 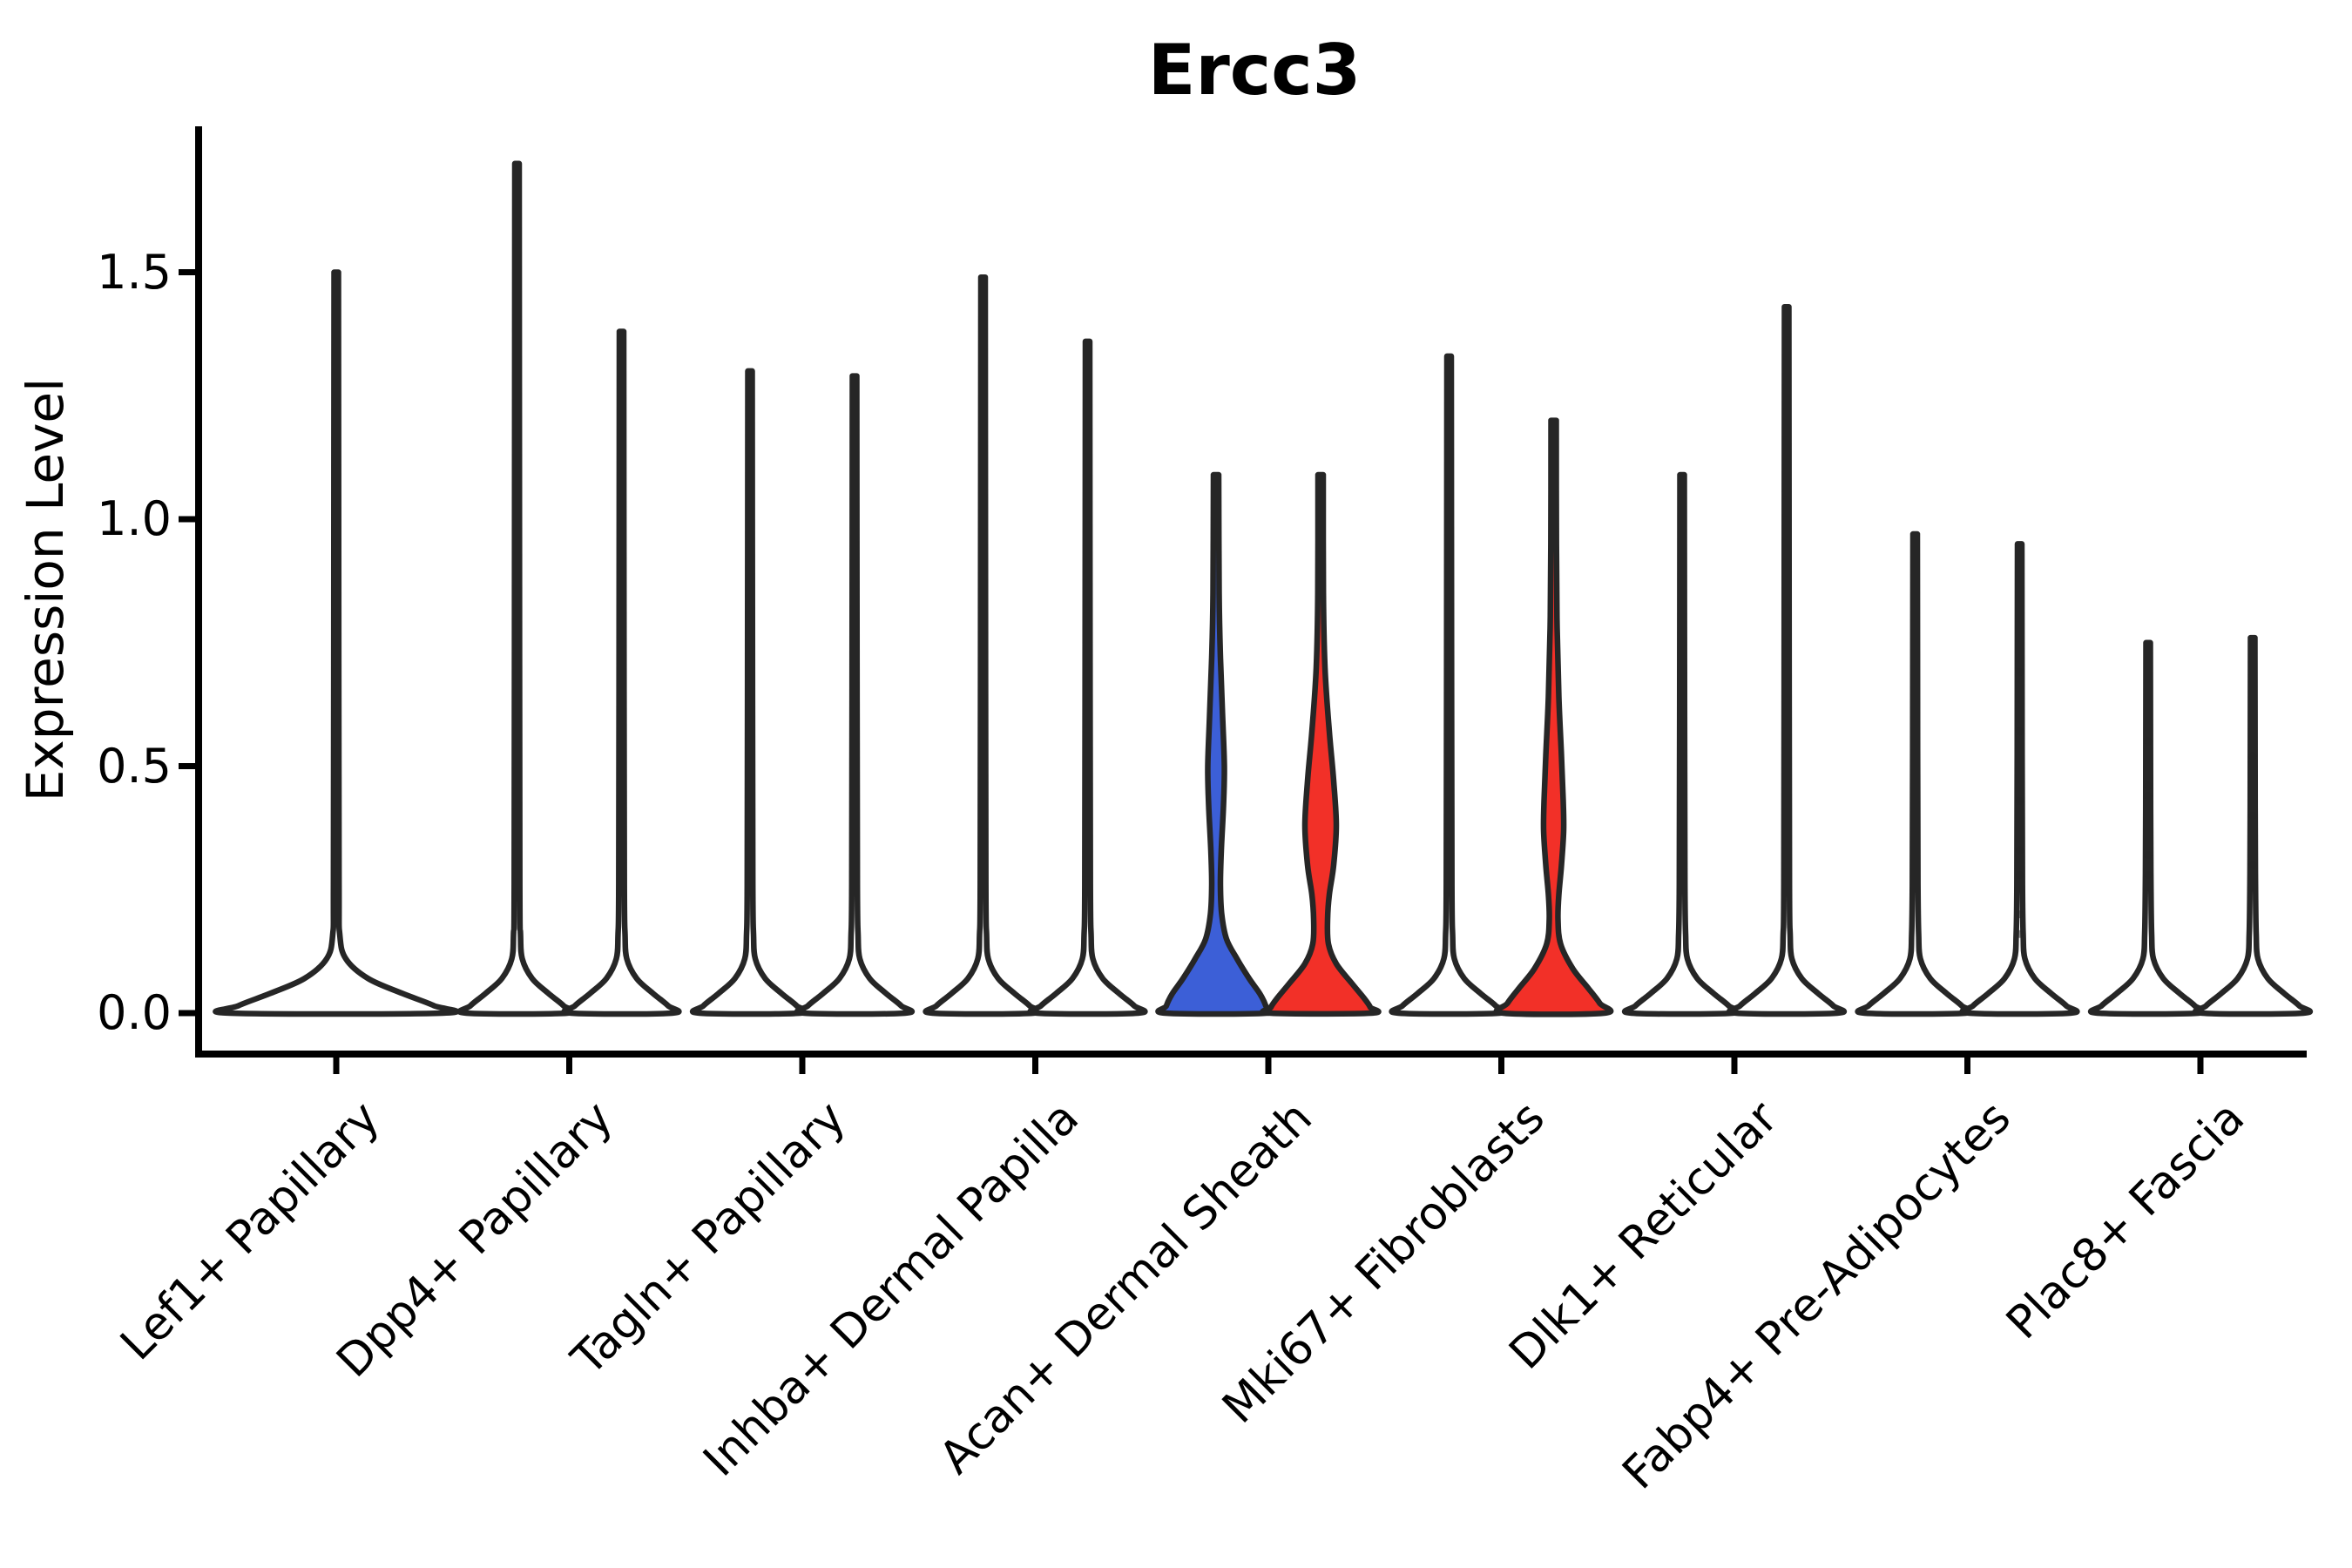 What do you see at coordinates (134, 518) in the screenshot?
I see `y-tick-label: 1.0` at bounding box center [134, 518].